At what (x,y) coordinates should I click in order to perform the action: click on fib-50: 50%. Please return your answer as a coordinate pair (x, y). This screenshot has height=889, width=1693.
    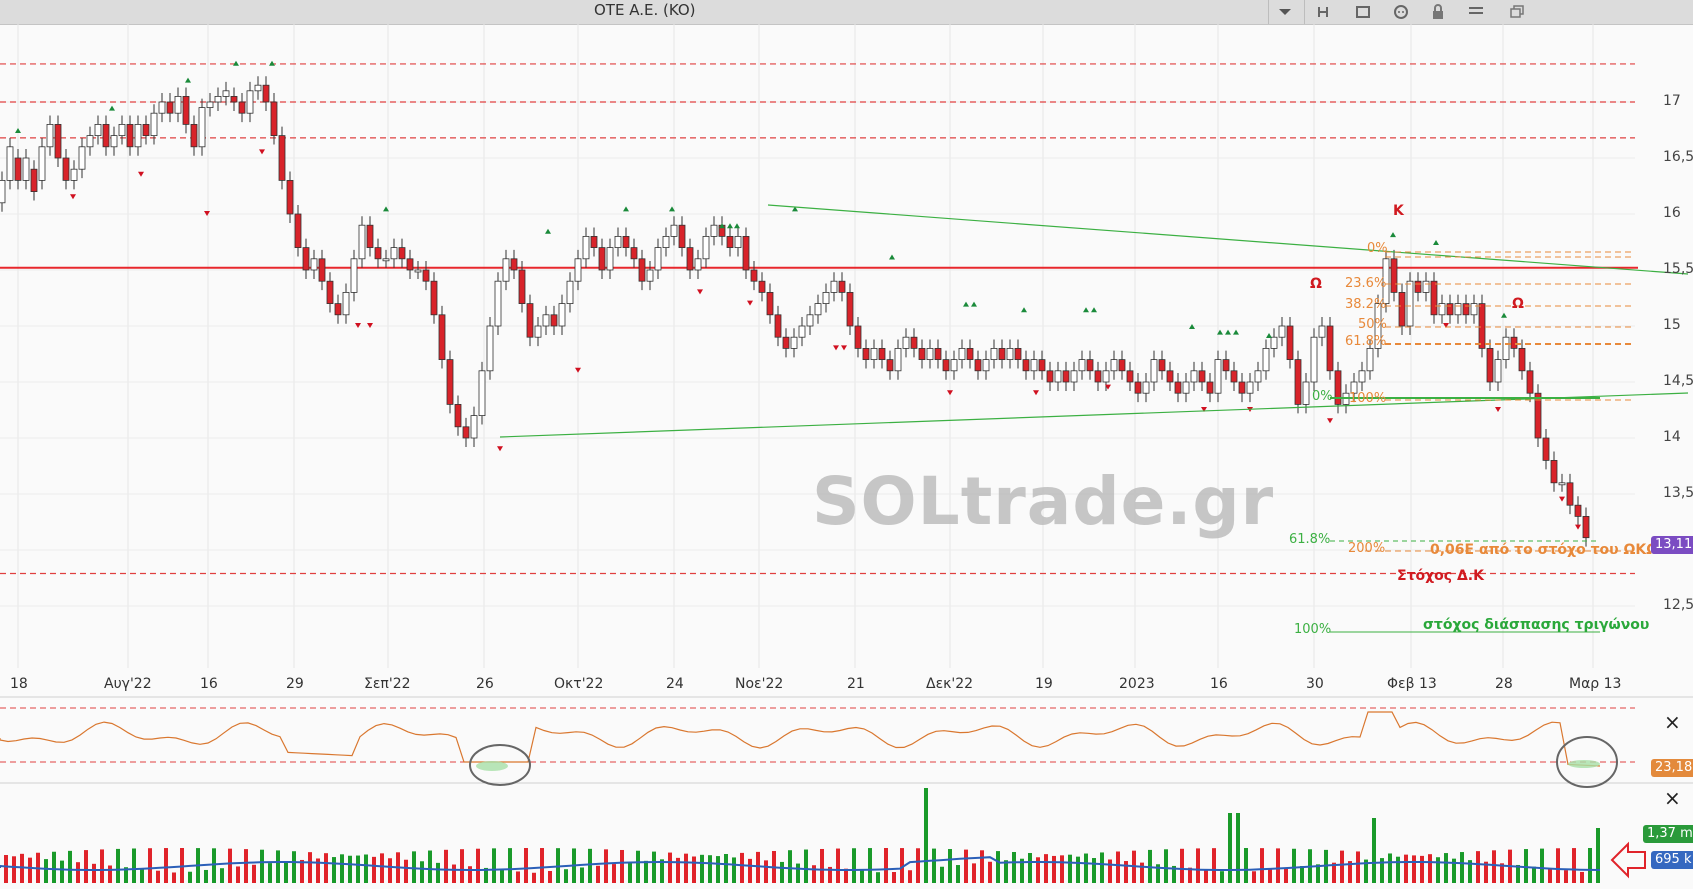
    Looking at the image, I should click on (1372, 324).